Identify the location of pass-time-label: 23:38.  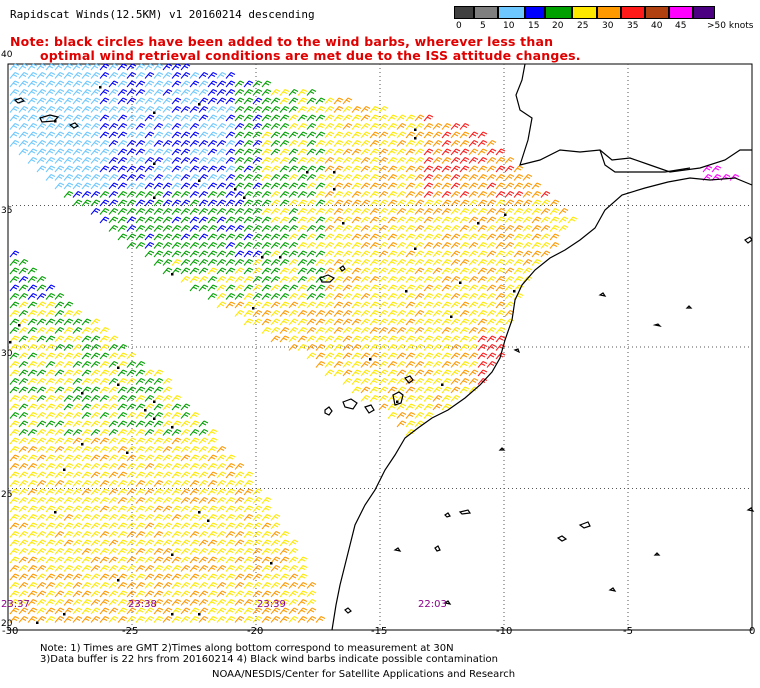
(142, 604).